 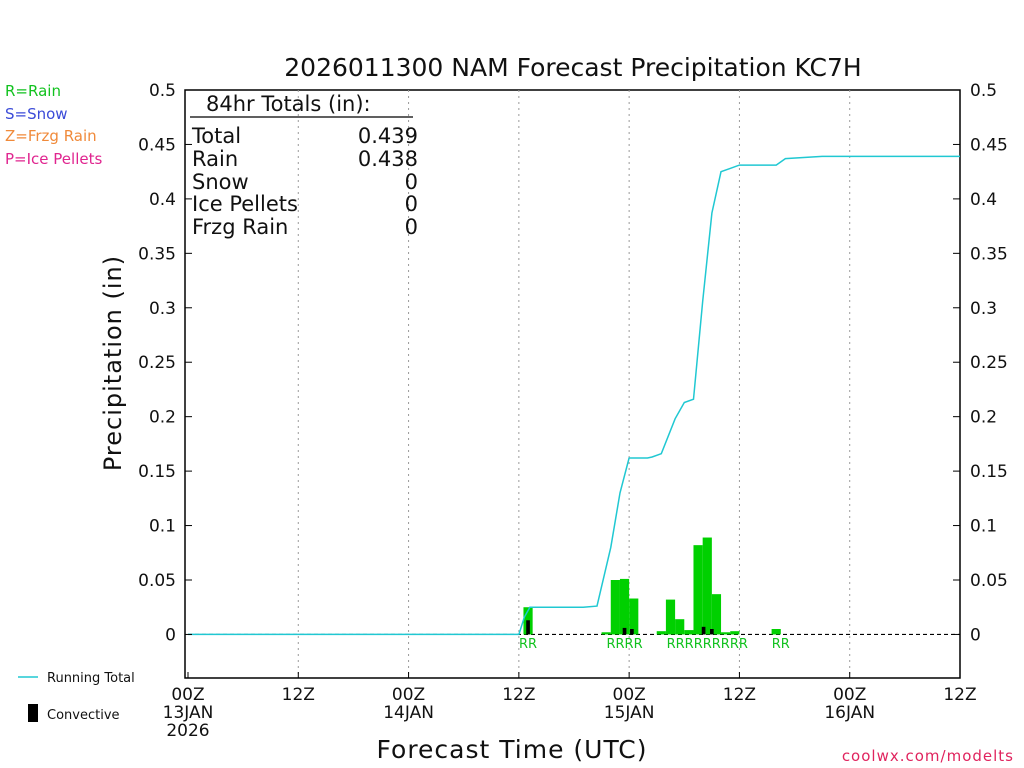 What do you see at coordinates (162, 309) in the screenshot?
I see `y-tick-label-left: 0.3` at bounding box center [162, 309].